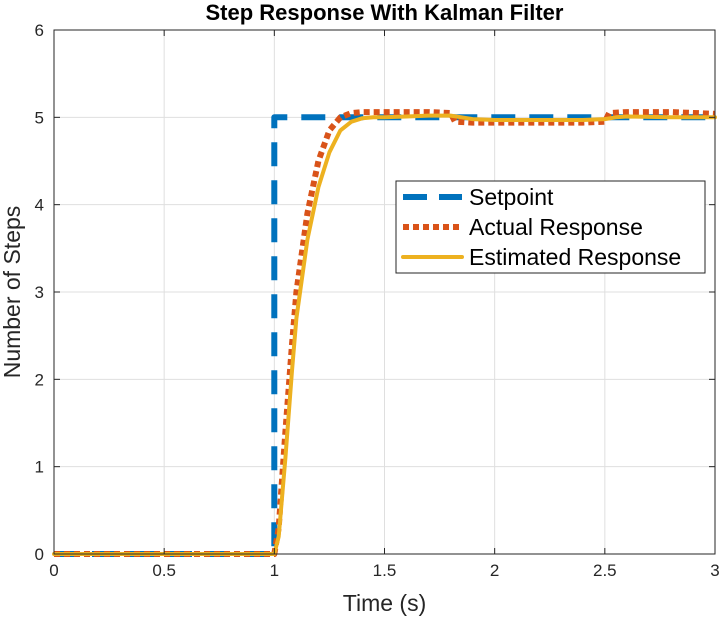  What do you see at coordinates (39, 30) in the screenshot?
I see `y-tick-label: 6` at bounding box center [39, 30].